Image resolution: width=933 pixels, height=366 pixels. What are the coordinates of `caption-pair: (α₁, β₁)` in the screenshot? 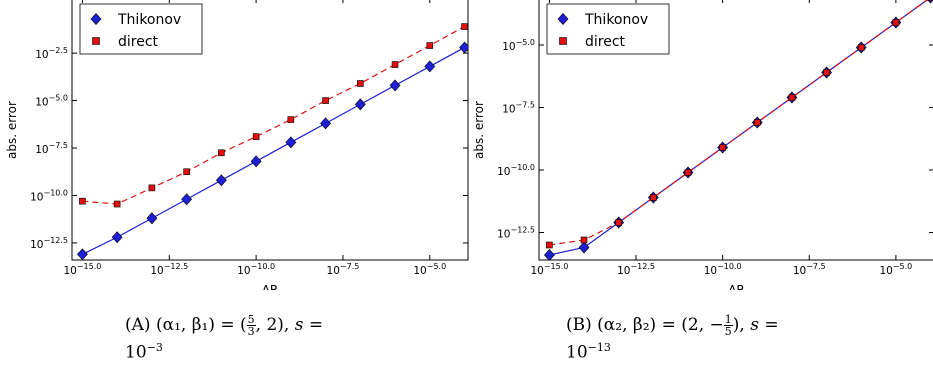 It's located at (185, 325).